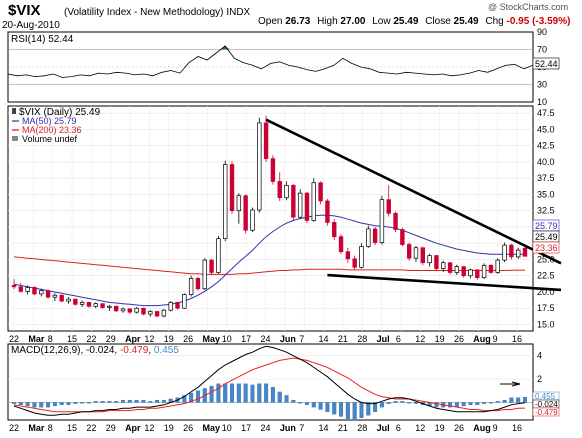  I want to click on signal-line, so click(269, 385).